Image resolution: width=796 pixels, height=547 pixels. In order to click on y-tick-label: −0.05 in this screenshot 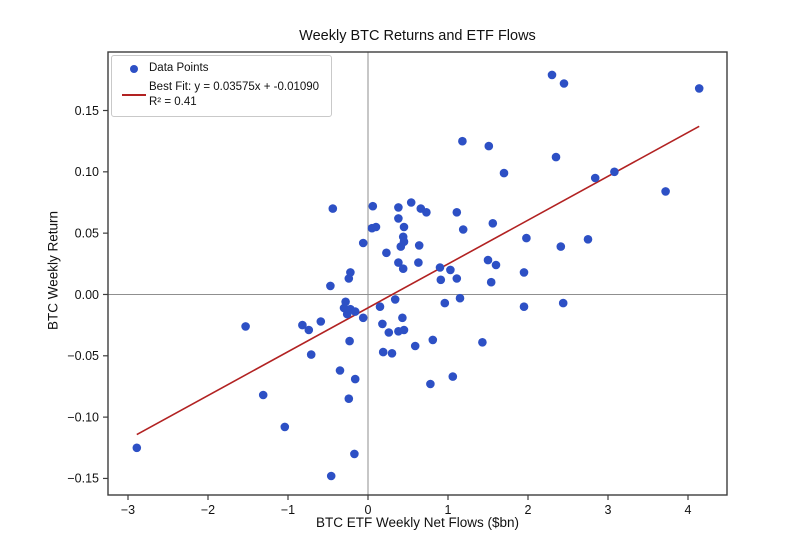, I will do `click(83, 356)`.